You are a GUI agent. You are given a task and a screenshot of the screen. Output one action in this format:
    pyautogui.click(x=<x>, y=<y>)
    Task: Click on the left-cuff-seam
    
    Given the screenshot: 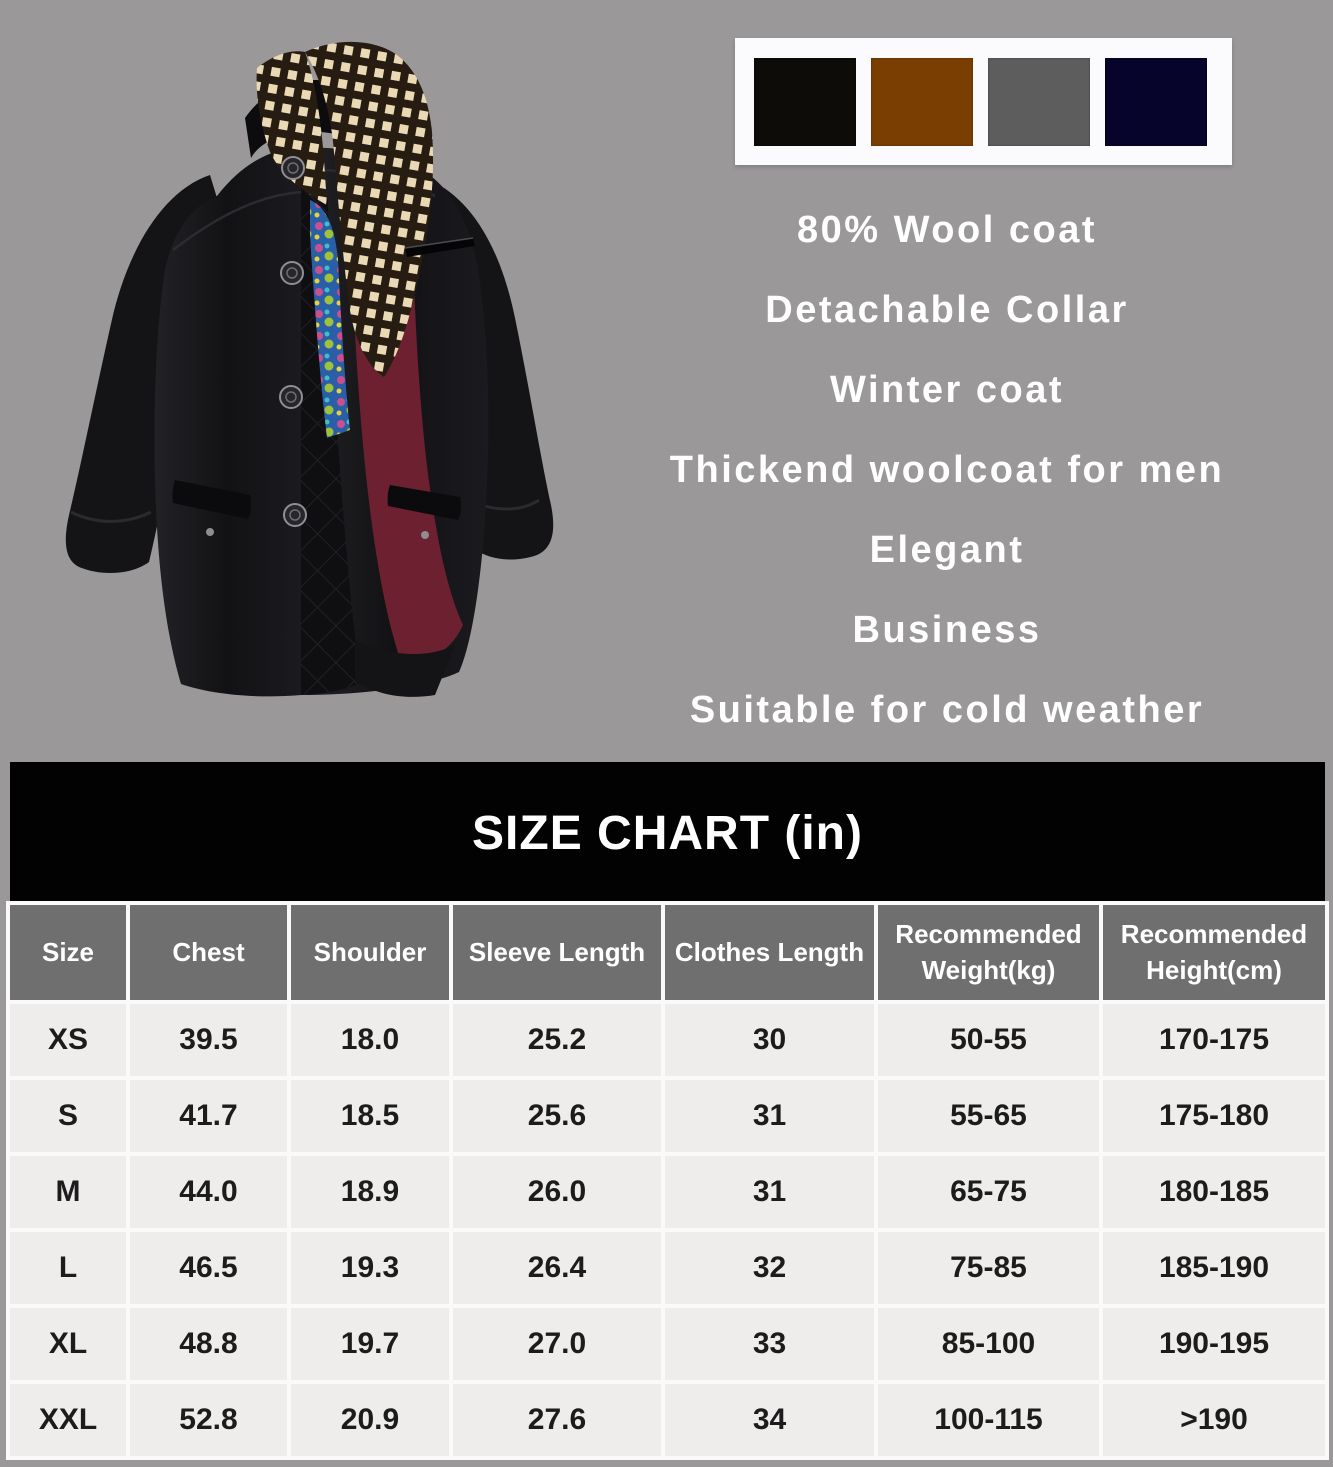 What is the action you would take?
    pyautogui.click(x=111, y=516)
    